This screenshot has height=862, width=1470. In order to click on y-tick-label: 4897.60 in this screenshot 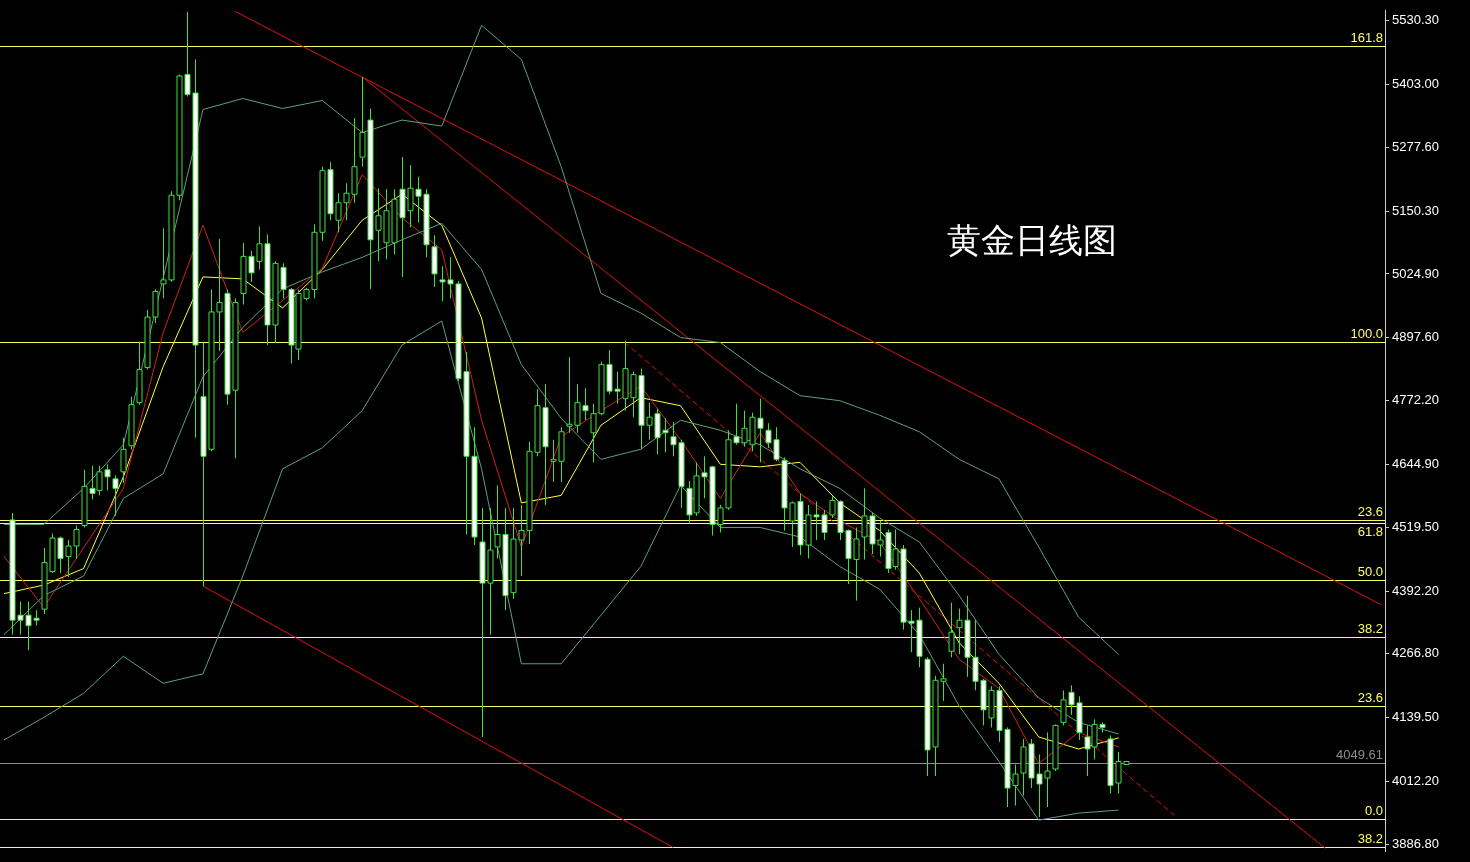, I will do `click(1415, 337)`.